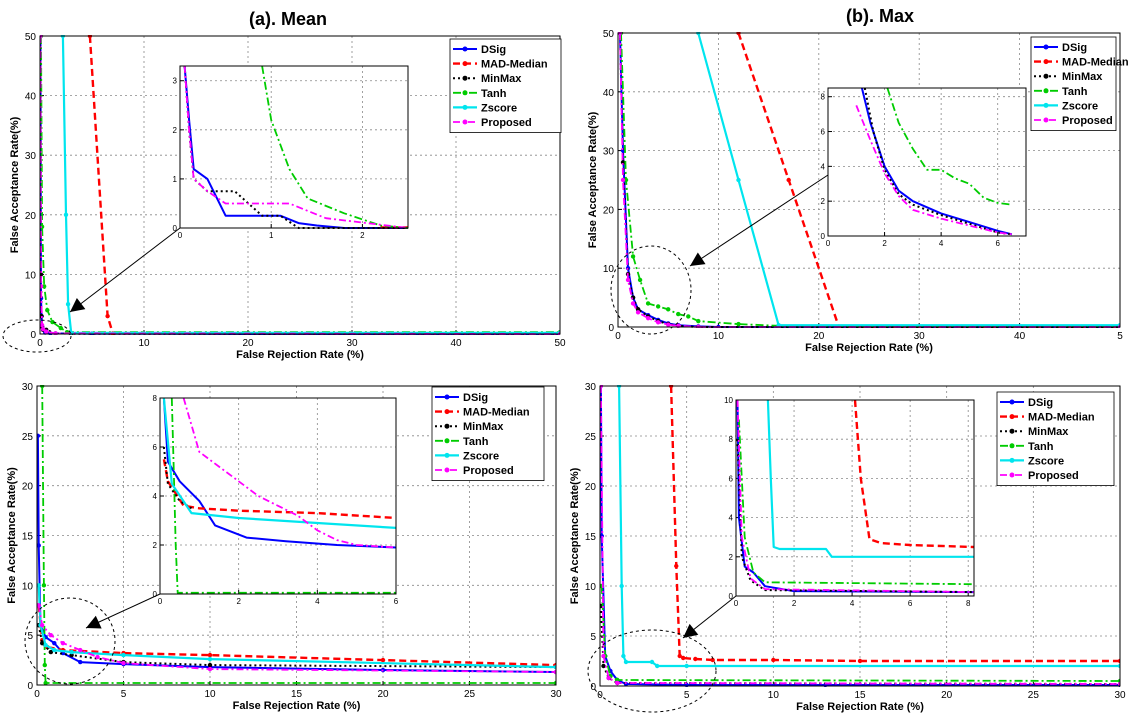  I want to click on x-tick-label: 20, so click(947, 695).